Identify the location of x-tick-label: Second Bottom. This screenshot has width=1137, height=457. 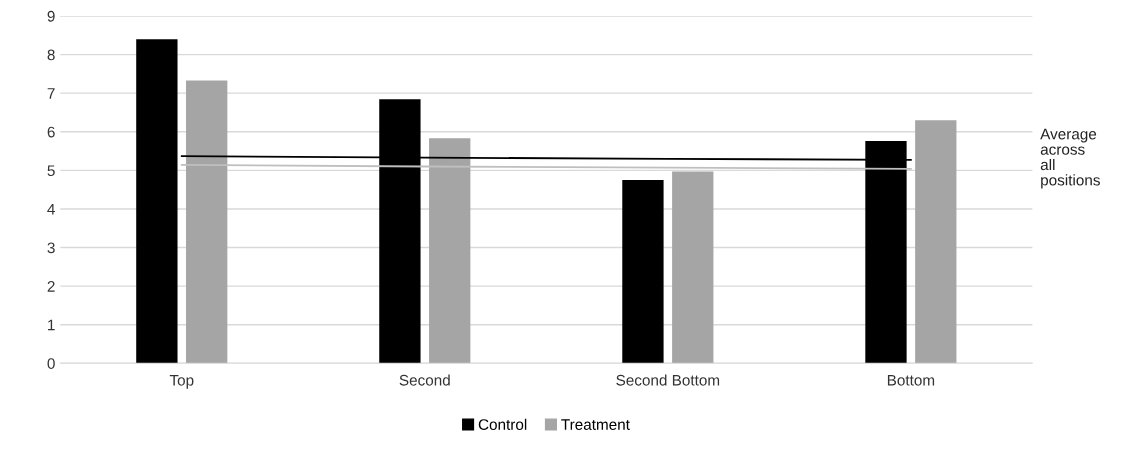
(668, 380).